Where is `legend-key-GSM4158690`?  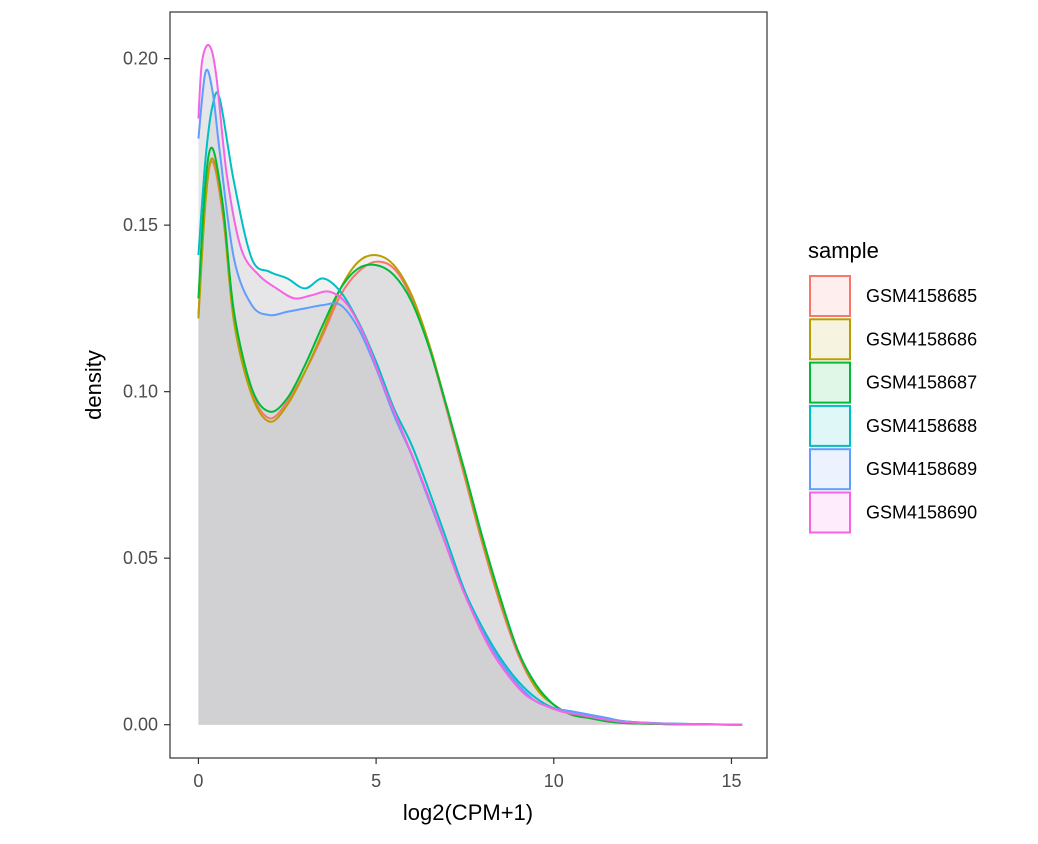 legend-key-GSM4158690 is located at coordinates (830, 512).